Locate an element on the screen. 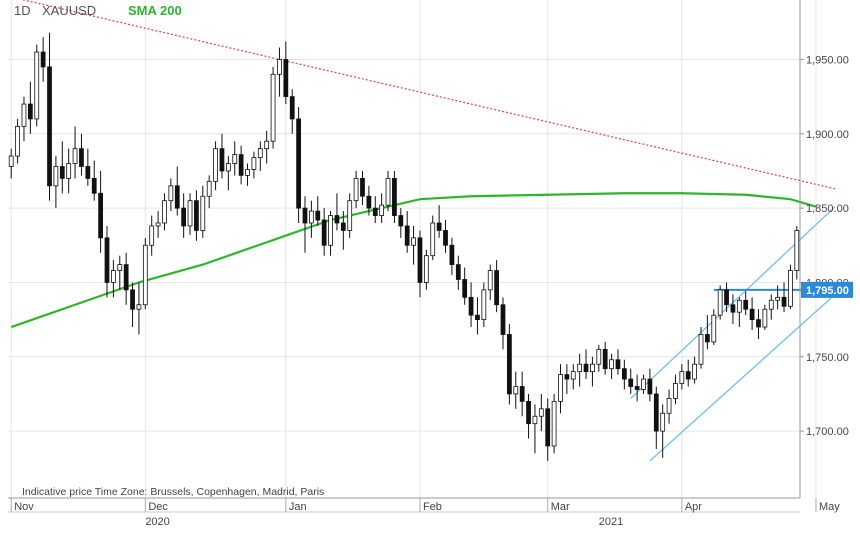  x-month-label: Feb is located at coordinates (432, 507).